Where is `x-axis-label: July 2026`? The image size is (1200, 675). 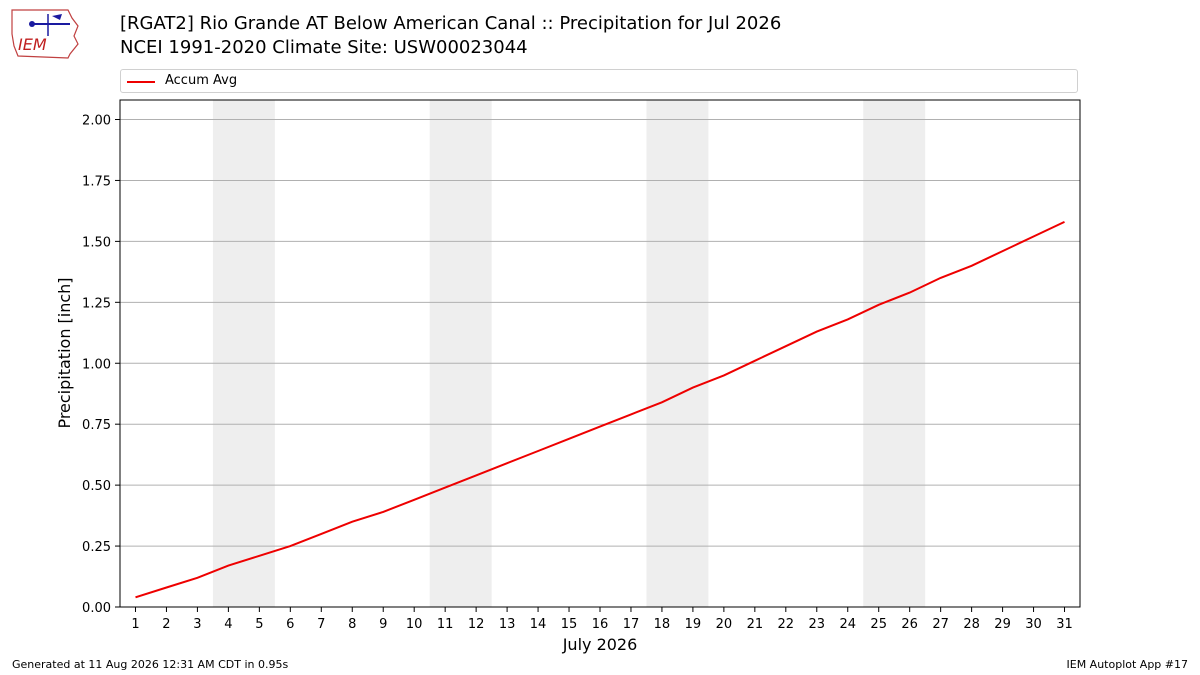 x-axis-label: July 2026 is located at coordinates (600, 644).